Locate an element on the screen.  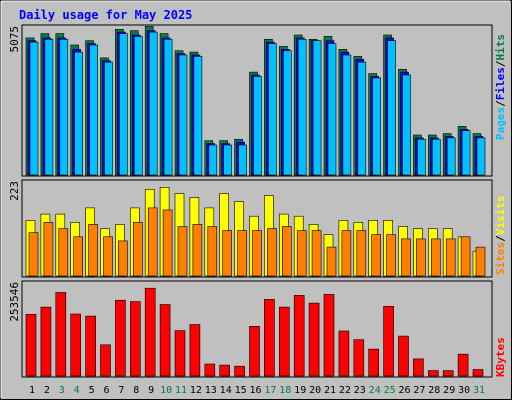
day-label-20: 20 is located at coordinates (315, 390).